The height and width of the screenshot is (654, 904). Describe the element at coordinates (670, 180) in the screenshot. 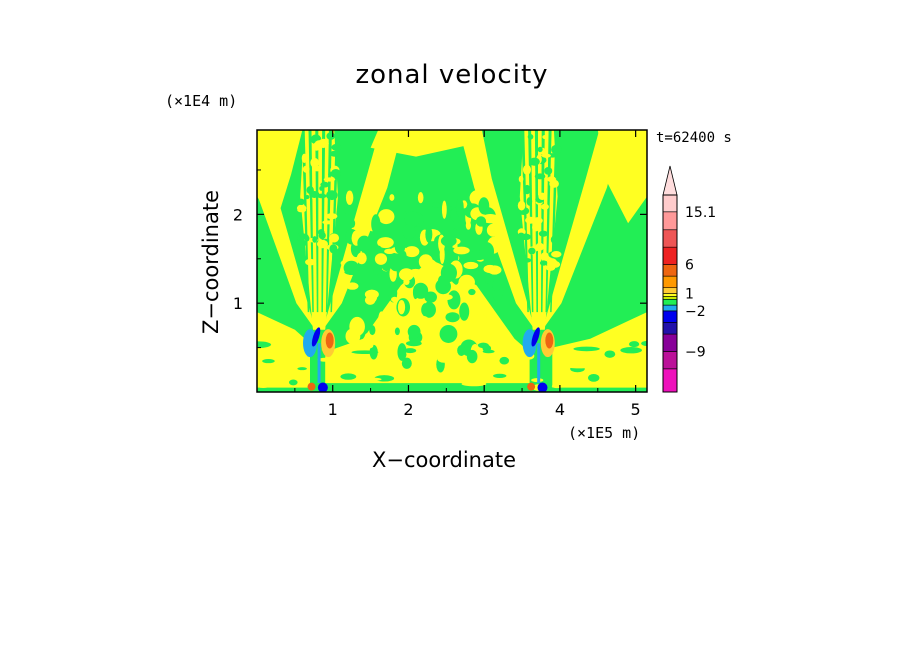

I see `colorbar-overflow-arrow` at that location.